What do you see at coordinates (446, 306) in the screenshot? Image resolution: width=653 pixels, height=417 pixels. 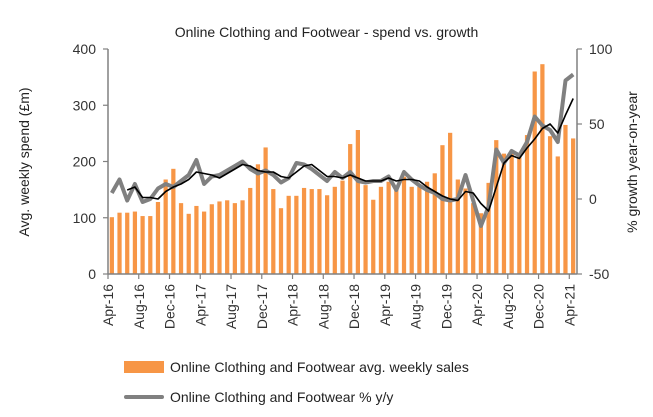 I see `x-tick-label: Dec-19` at bounding box center [446, 306].